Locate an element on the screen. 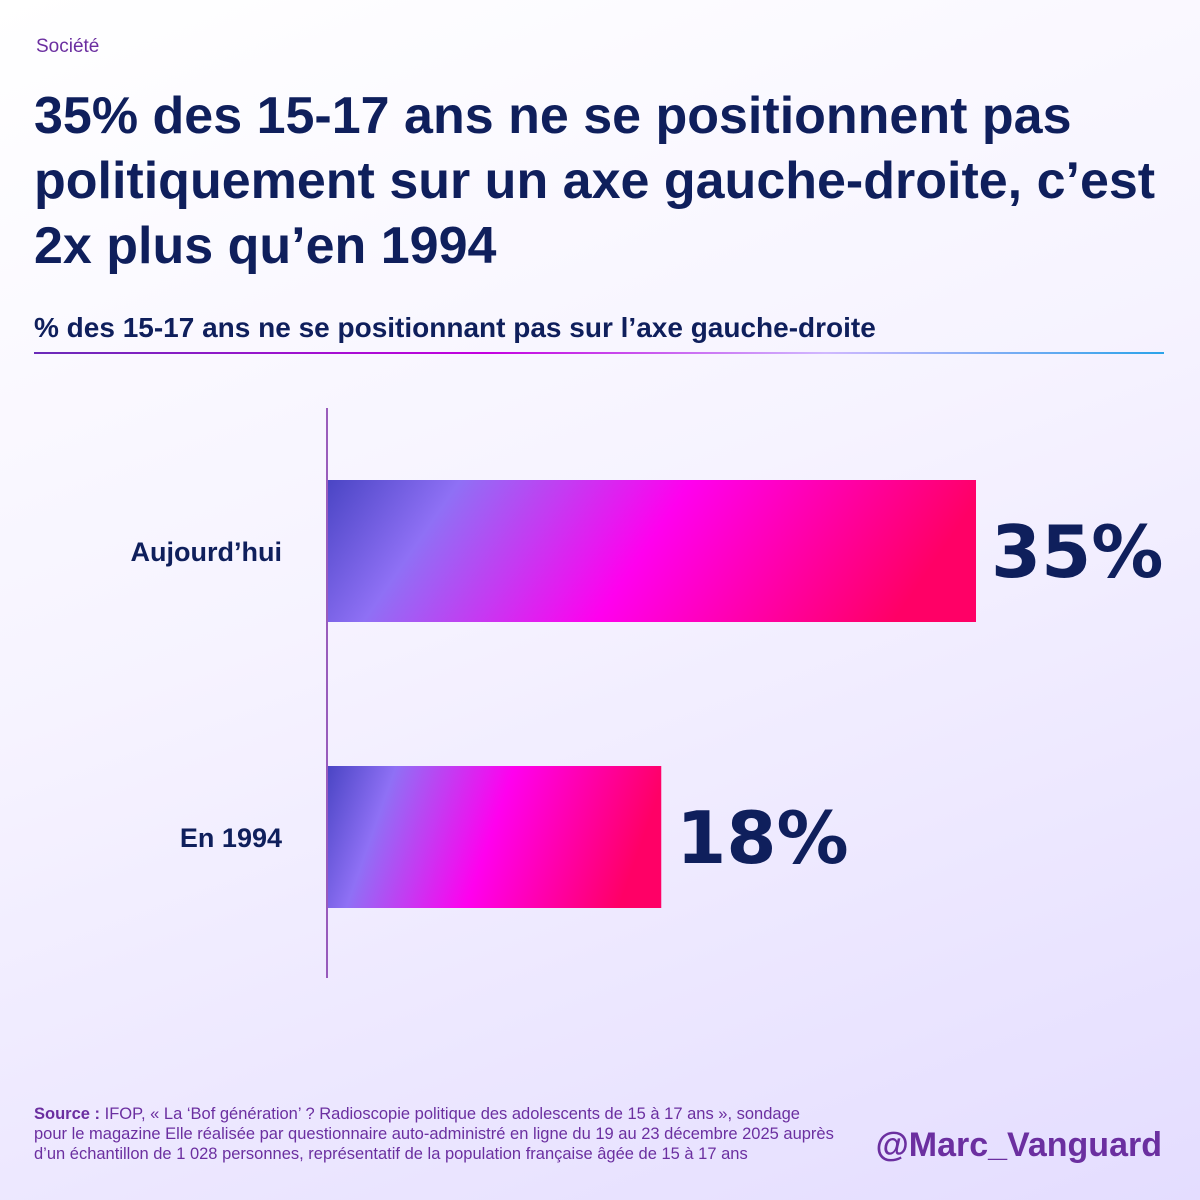 This screenshot has height=1200, width=1200. source-label: Source : is located at coordinates (67, 1114).